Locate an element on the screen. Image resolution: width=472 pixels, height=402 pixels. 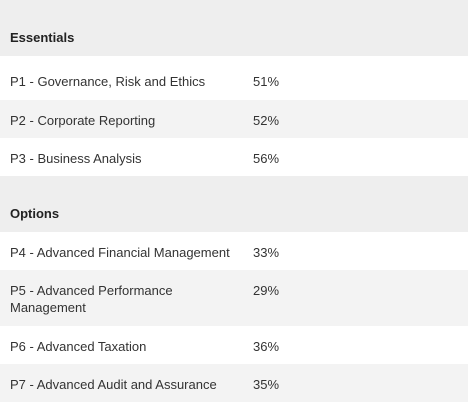
paper-name: P1 - Governance, Risk and Ethics is located at coordinates (108, 81).